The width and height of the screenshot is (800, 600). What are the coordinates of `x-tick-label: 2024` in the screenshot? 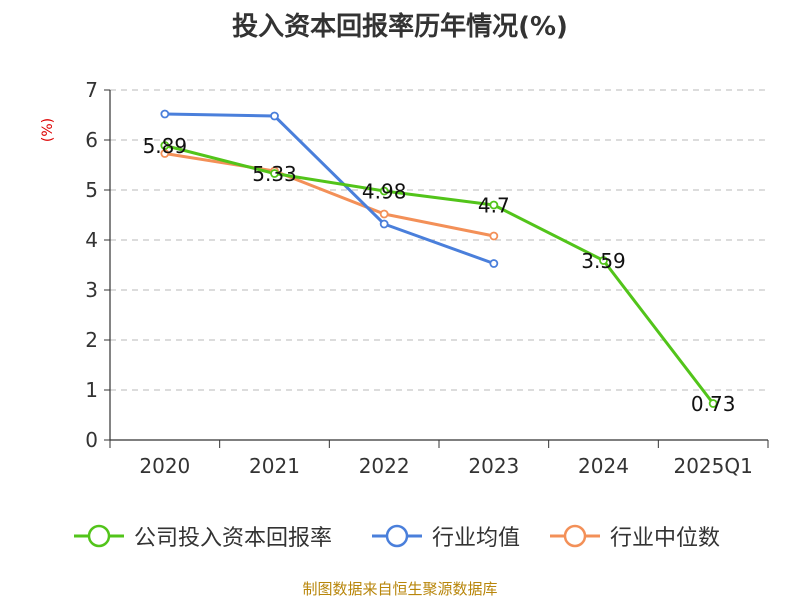 It's located at (603, 466).